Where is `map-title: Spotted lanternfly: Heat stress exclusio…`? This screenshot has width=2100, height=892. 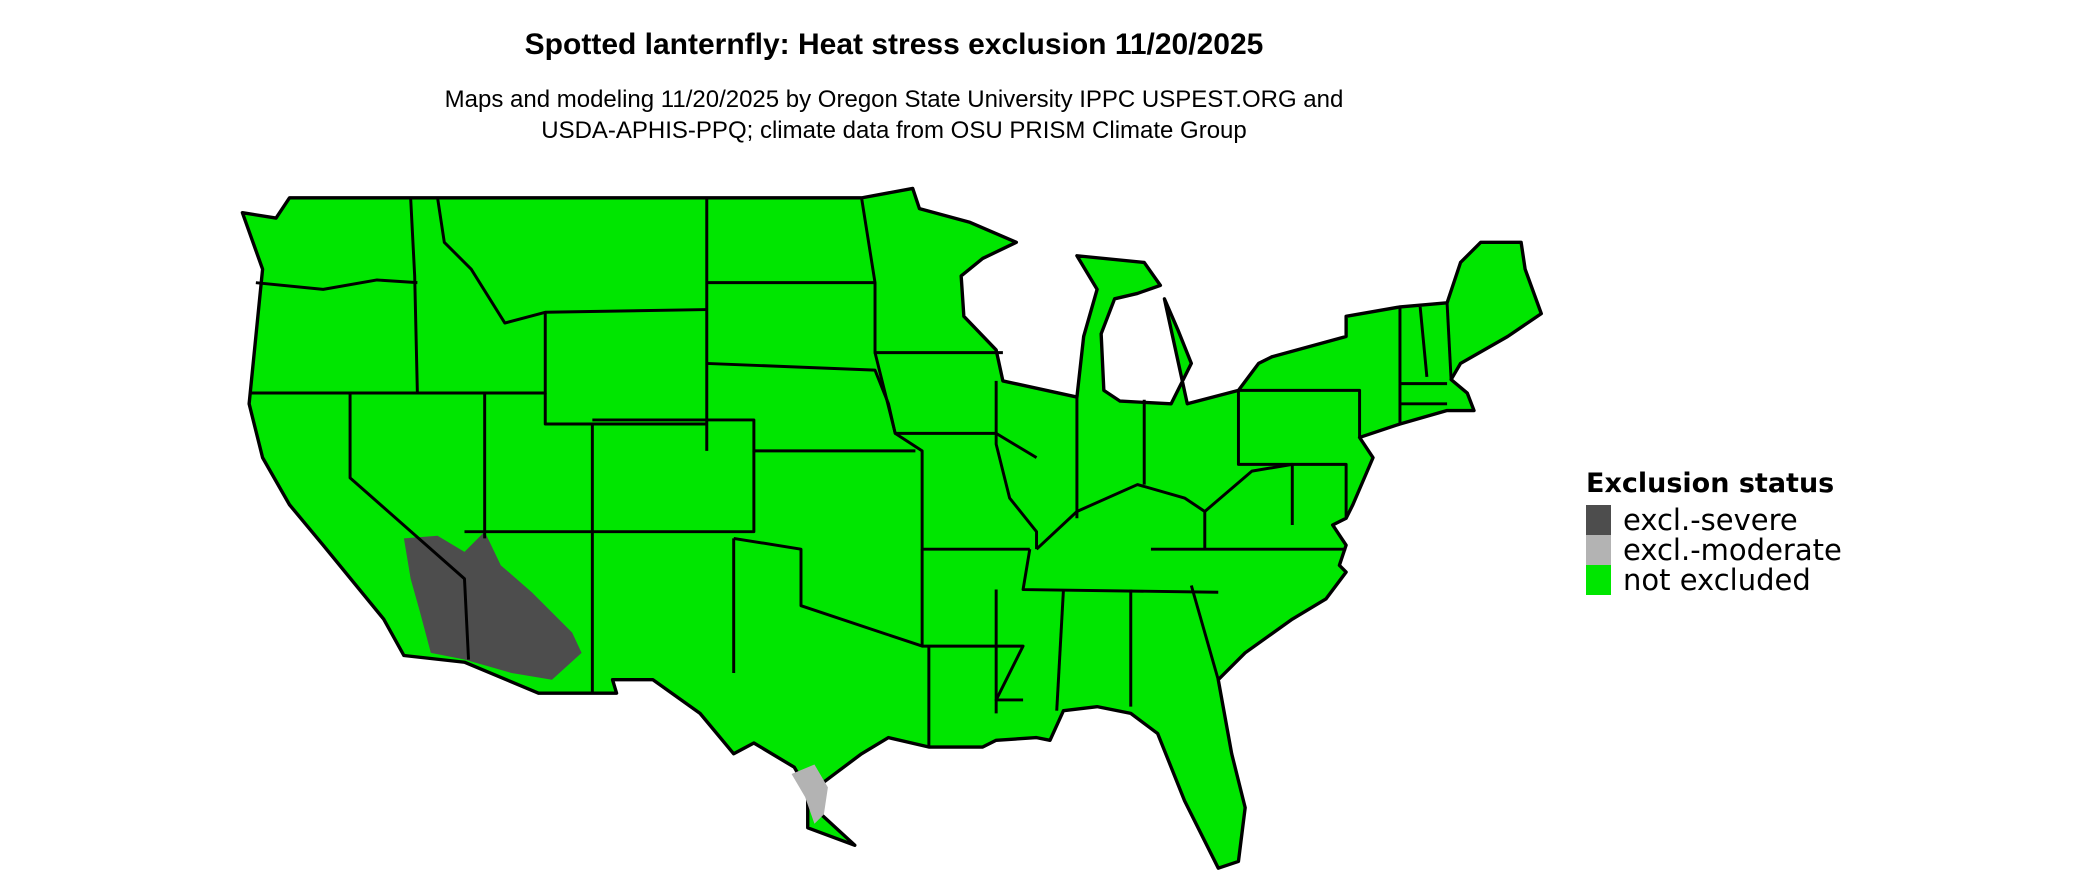
map-title: Spotted lanternfly: Heat stress exclusio… is located at coordinates (894, 44).